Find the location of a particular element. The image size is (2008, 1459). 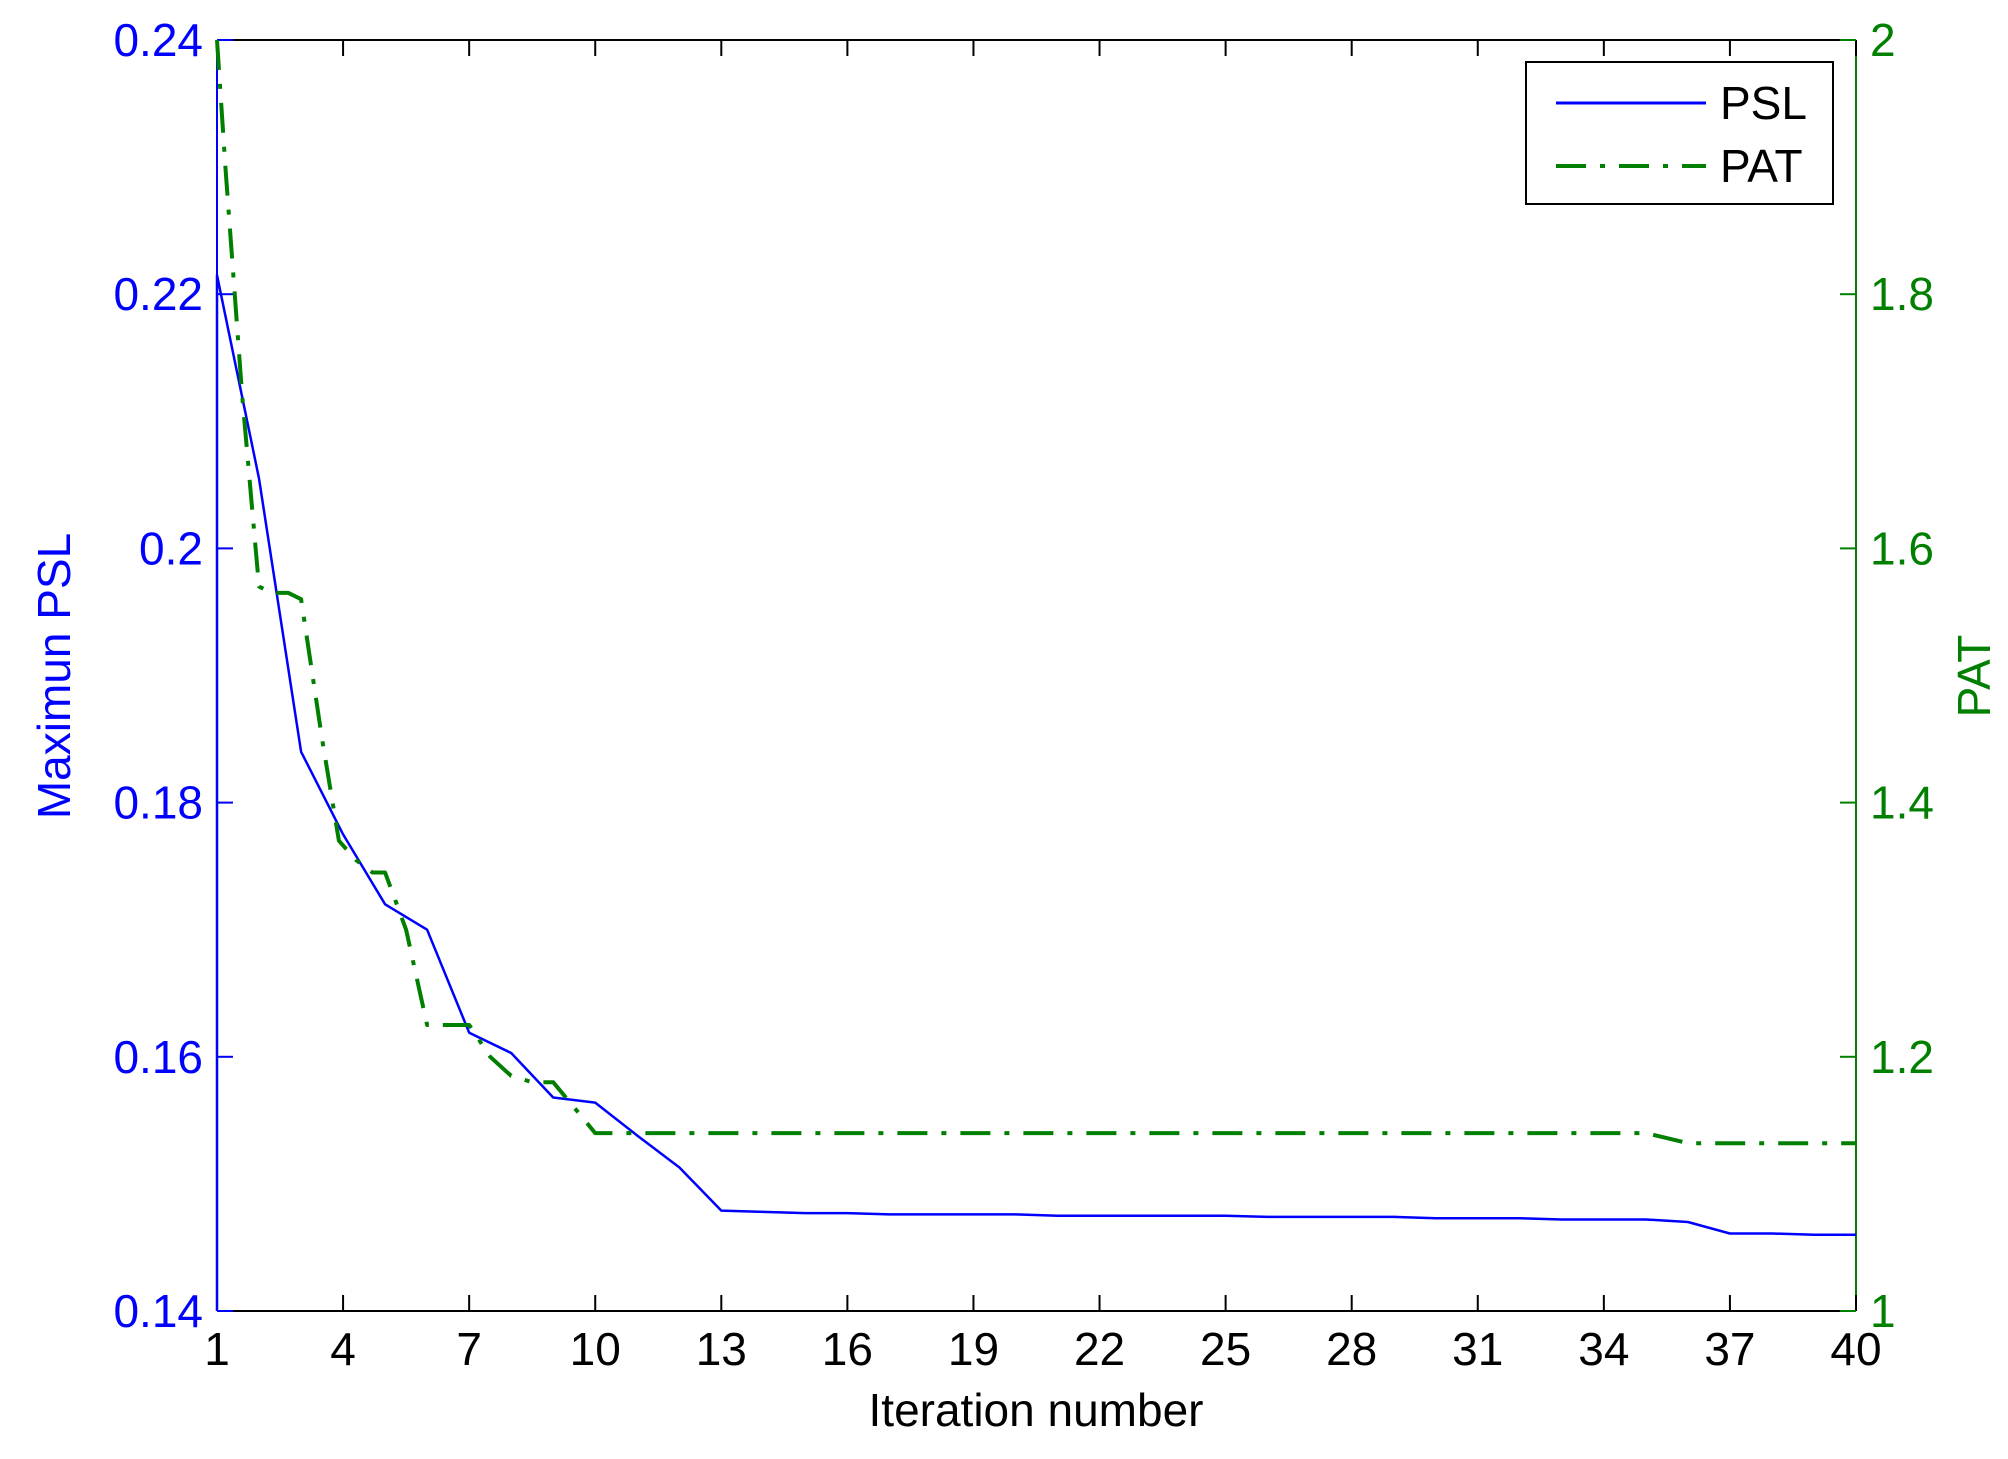

legend-label-psl: PSL is located at coordinates (1763, 103).